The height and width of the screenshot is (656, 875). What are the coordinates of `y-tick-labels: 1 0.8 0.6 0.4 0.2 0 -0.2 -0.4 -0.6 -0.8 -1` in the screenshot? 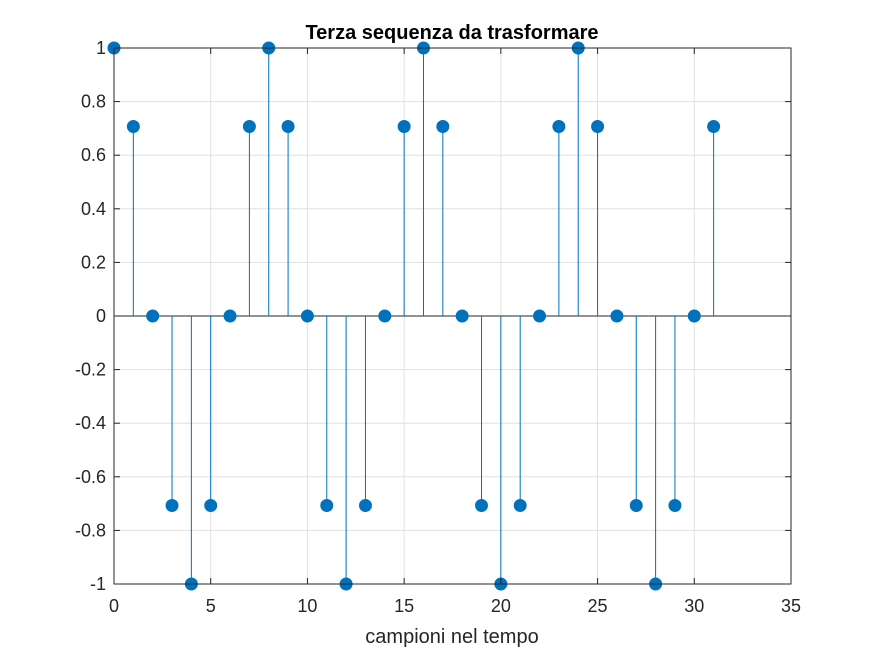 It's located at (90, 316).